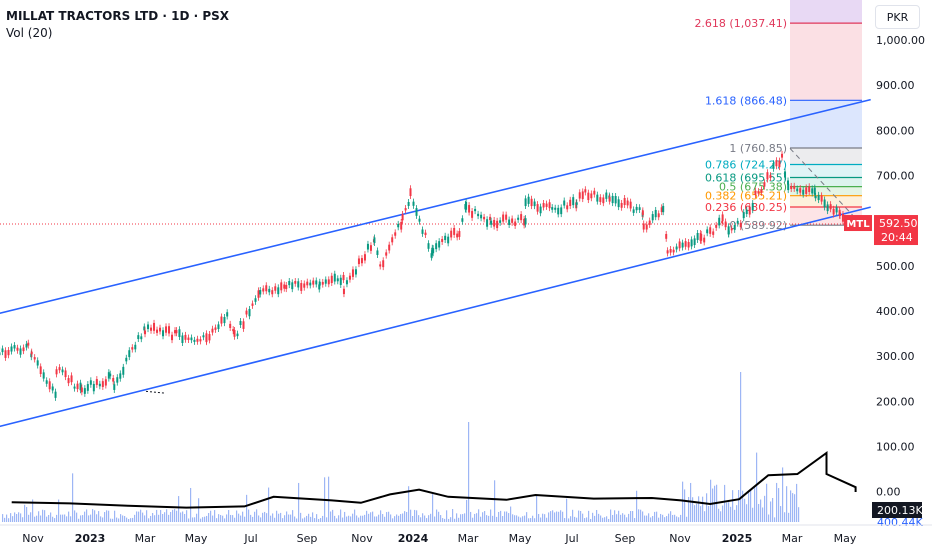  Describe the element at coordinates (90, 538) in the screenshot. I see `time-tick-label: 2023` at that location.